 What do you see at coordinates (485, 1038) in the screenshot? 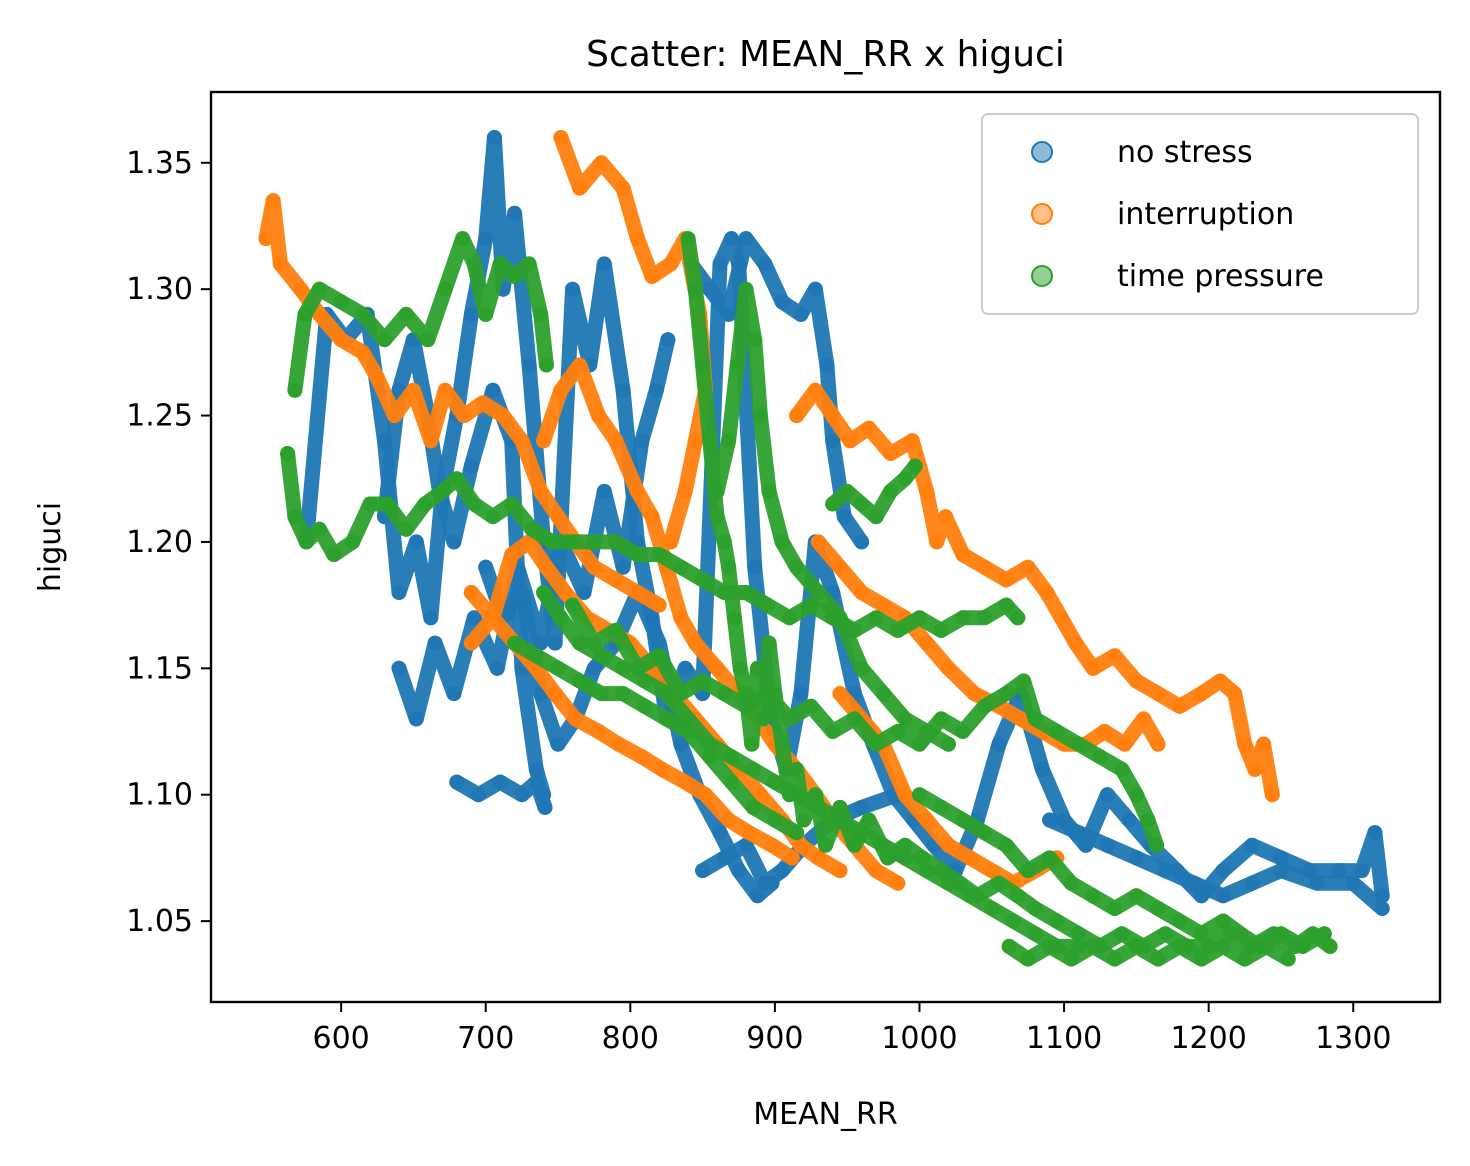
I see `x-tick-label: 700` at bounding box center [485, 1038].